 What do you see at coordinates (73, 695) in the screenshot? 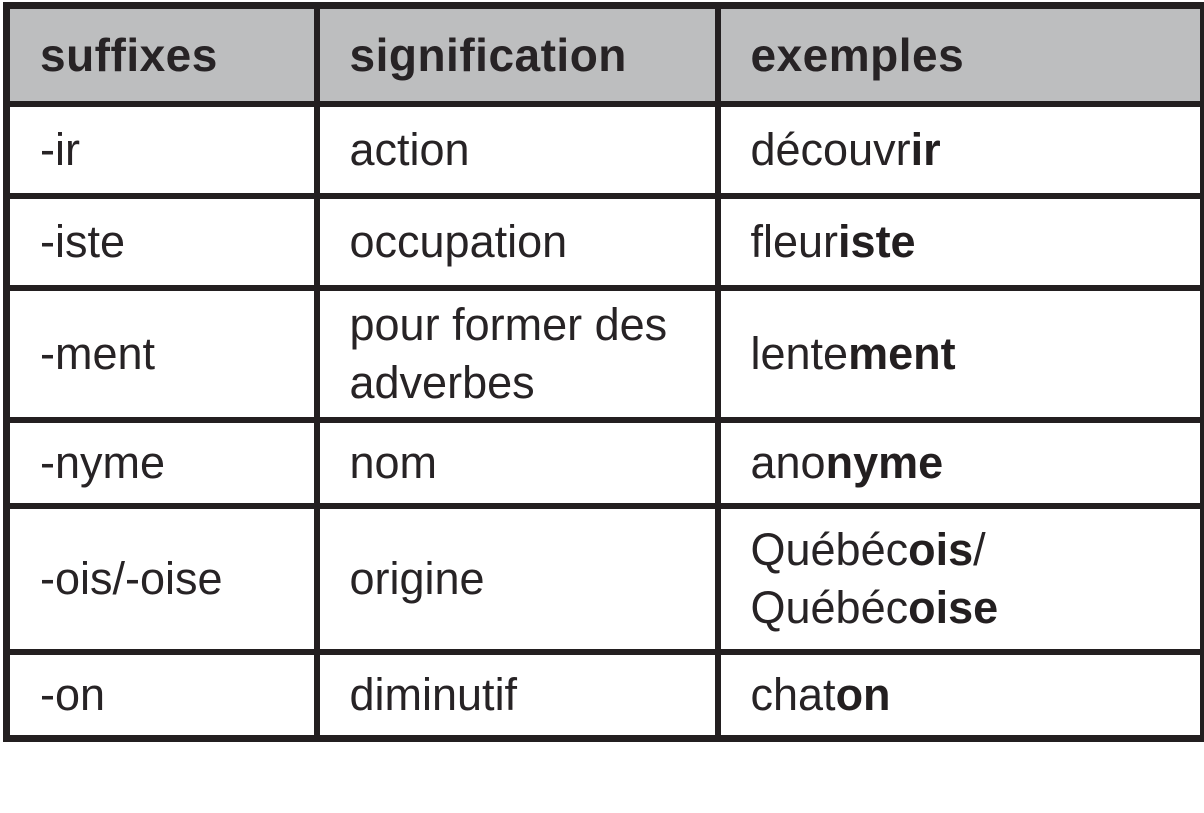
I see `suffix-value: -on` at bounding box center [73, 695].